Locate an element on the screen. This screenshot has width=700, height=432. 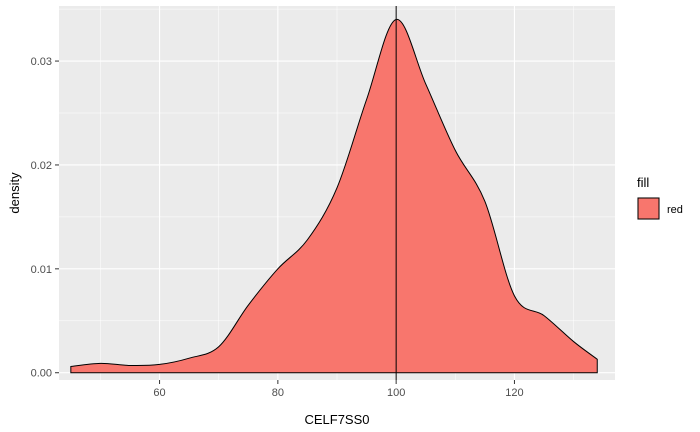
x-tick-label: 60 is located at coordinates (159, 393).